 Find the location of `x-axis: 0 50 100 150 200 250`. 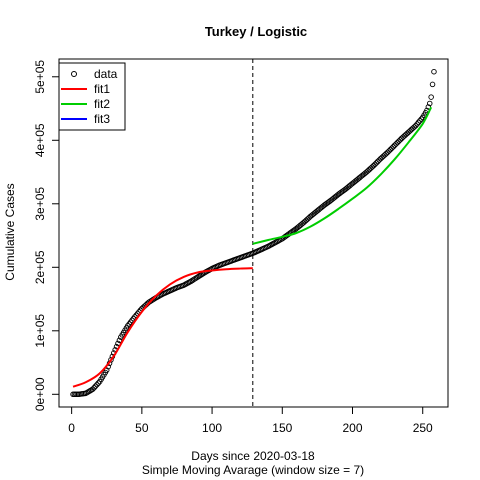

x-axis: 0 50 100 150 200 250 is located at coordinates (250, 420).